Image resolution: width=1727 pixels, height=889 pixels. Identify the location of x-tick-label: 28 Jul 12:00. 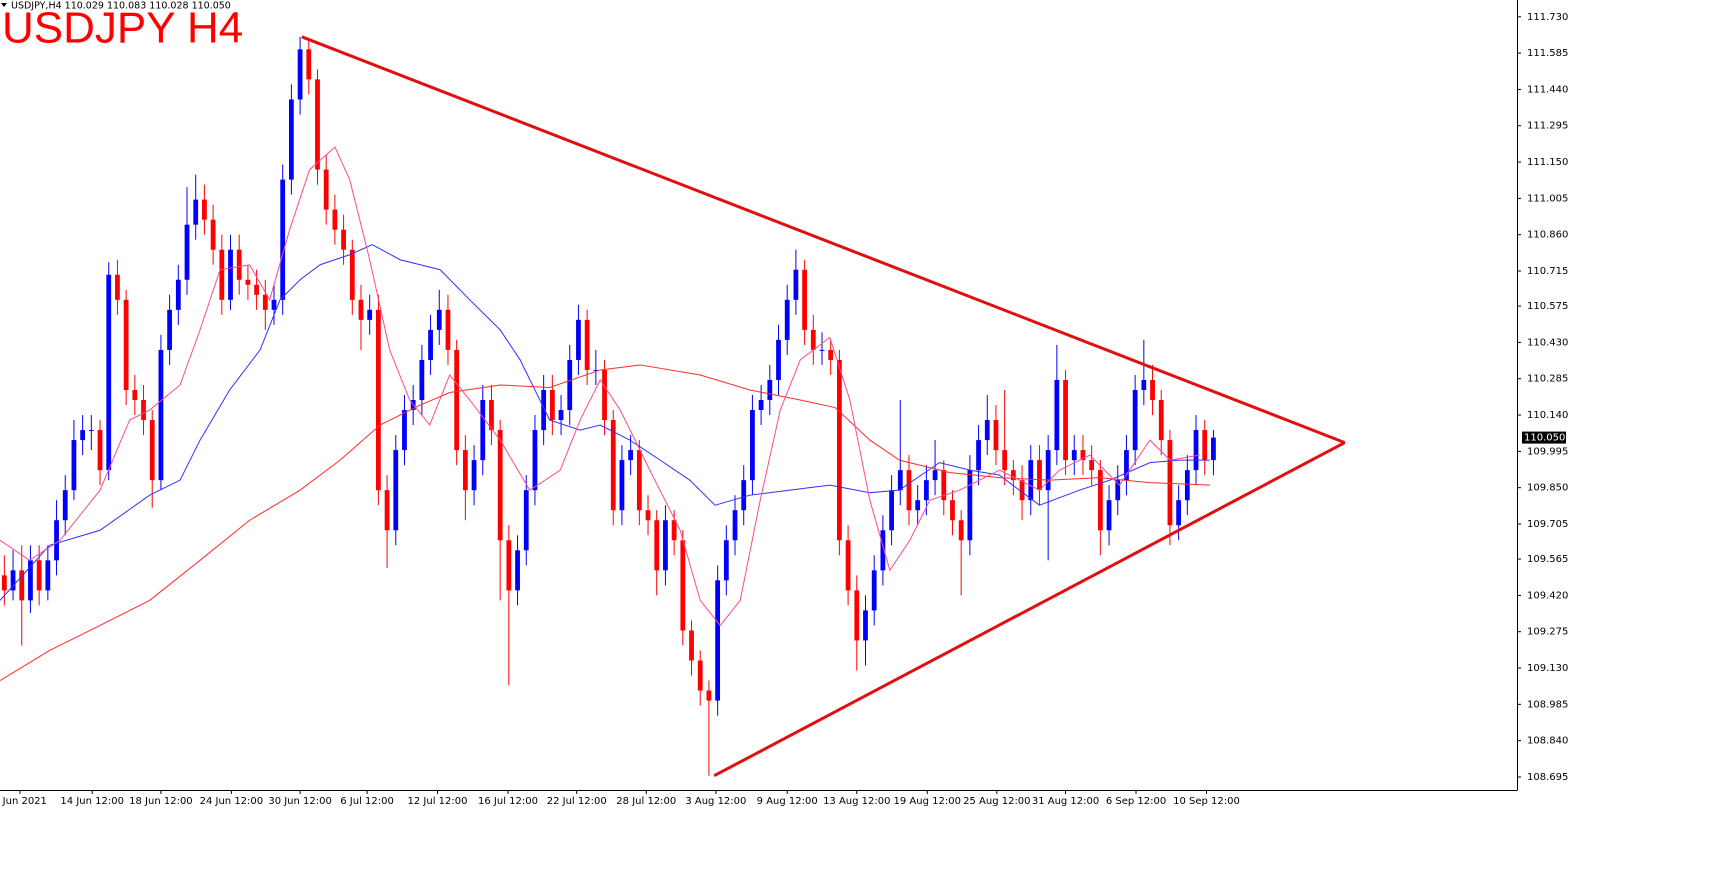
(646, 801).